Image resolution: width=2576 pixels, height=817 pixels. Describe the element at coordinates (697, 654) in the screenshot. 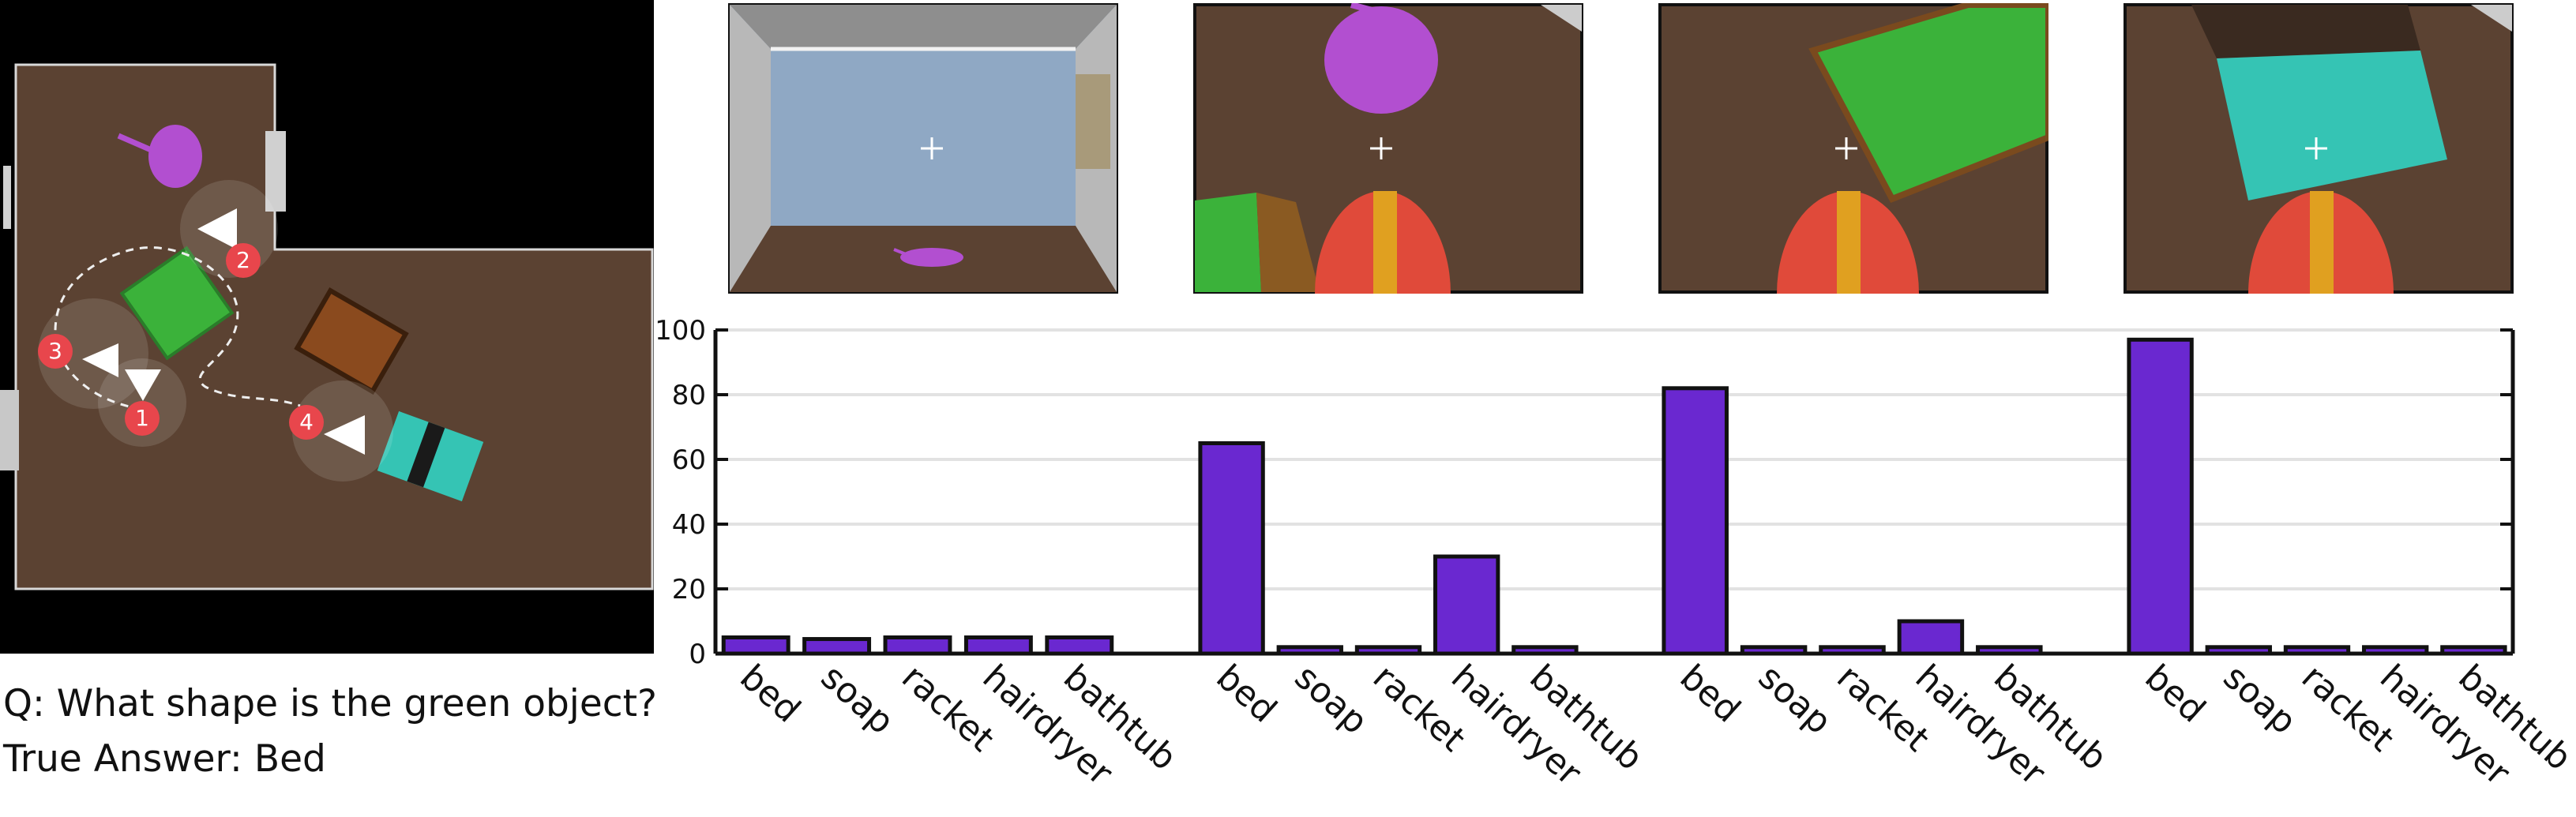

I see `y-tick-label: 0` at that location.